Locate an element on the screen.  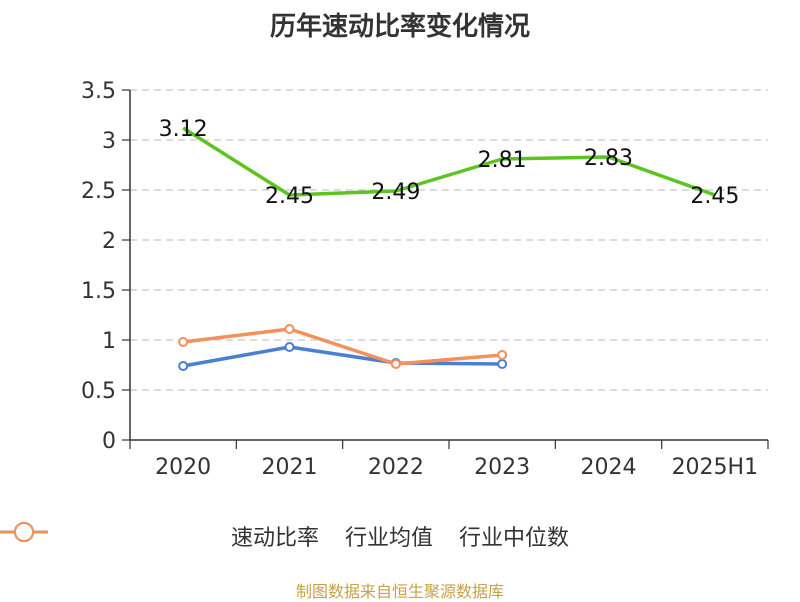
data-label: 2.81 is located at coordinates (502, 160).